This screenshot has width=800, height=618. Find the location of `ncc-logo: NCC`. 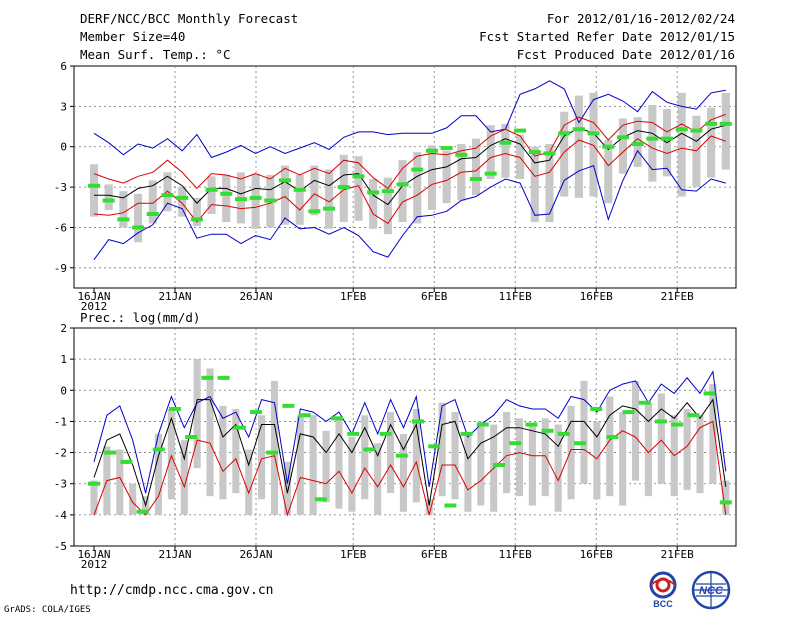

ncc-logo: NCC is located at coordinates (711, 590).